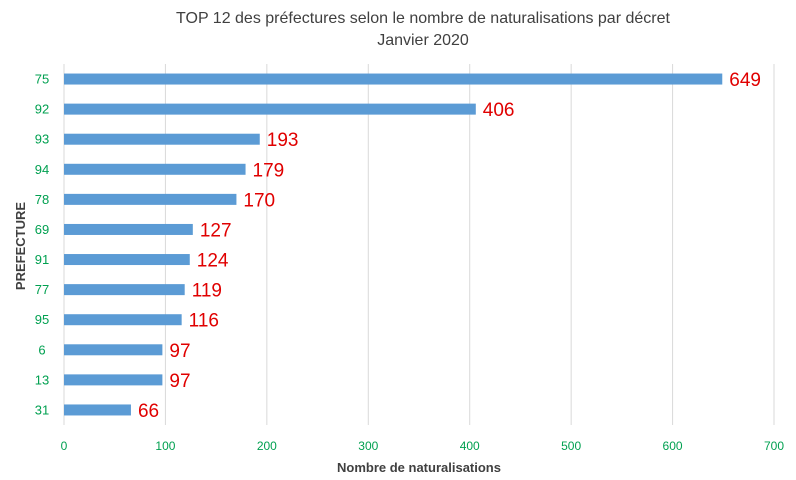 This screenshot has width=796, height=480. Describe the element at coordinates (267, 446) in the screenshot. I see `x-tick-label: 200` at that location.